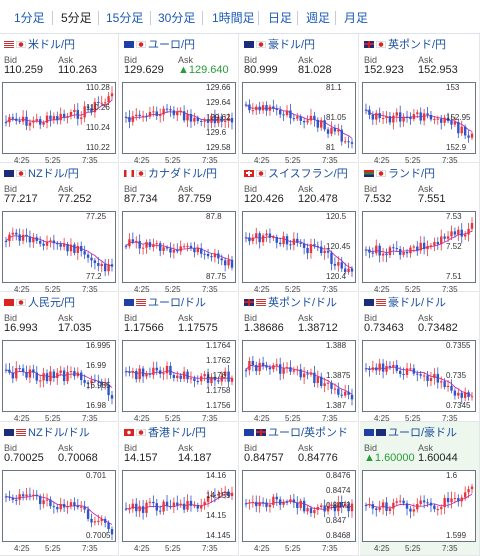  What do you see at coordinates (384, 328) in the screenshot?
I see `bid-value-text: 0.73463` at bounding box center [384, 328].